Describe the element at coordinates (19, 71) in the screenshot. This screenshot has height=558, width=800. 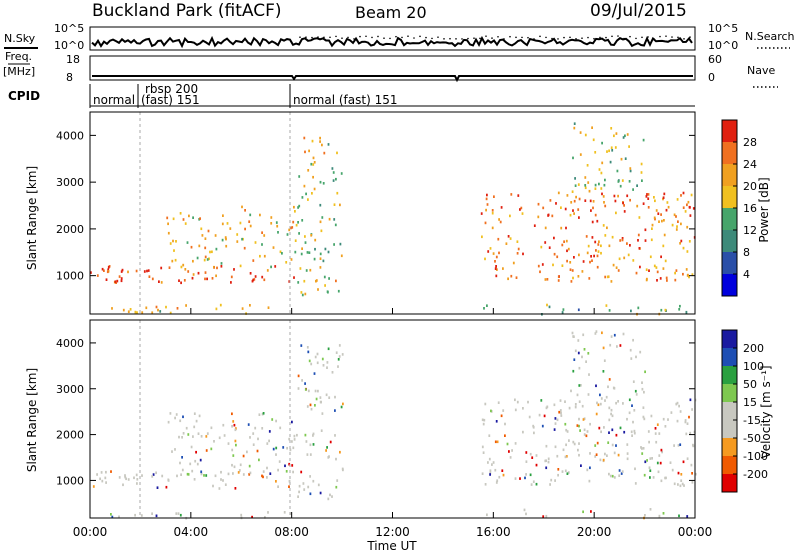
I see `freq-left-label-2: [MHz]` at that location.